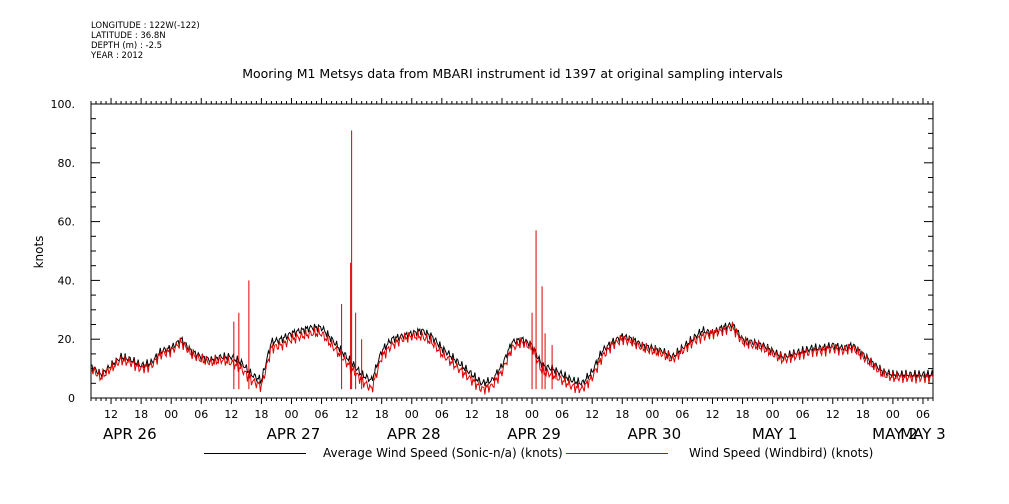 The height and width of the screenshot is (504, 1009). Describe the element at coordinates (67, 163) in the screenshot. I see `y-tick-label: 80.` at that location.